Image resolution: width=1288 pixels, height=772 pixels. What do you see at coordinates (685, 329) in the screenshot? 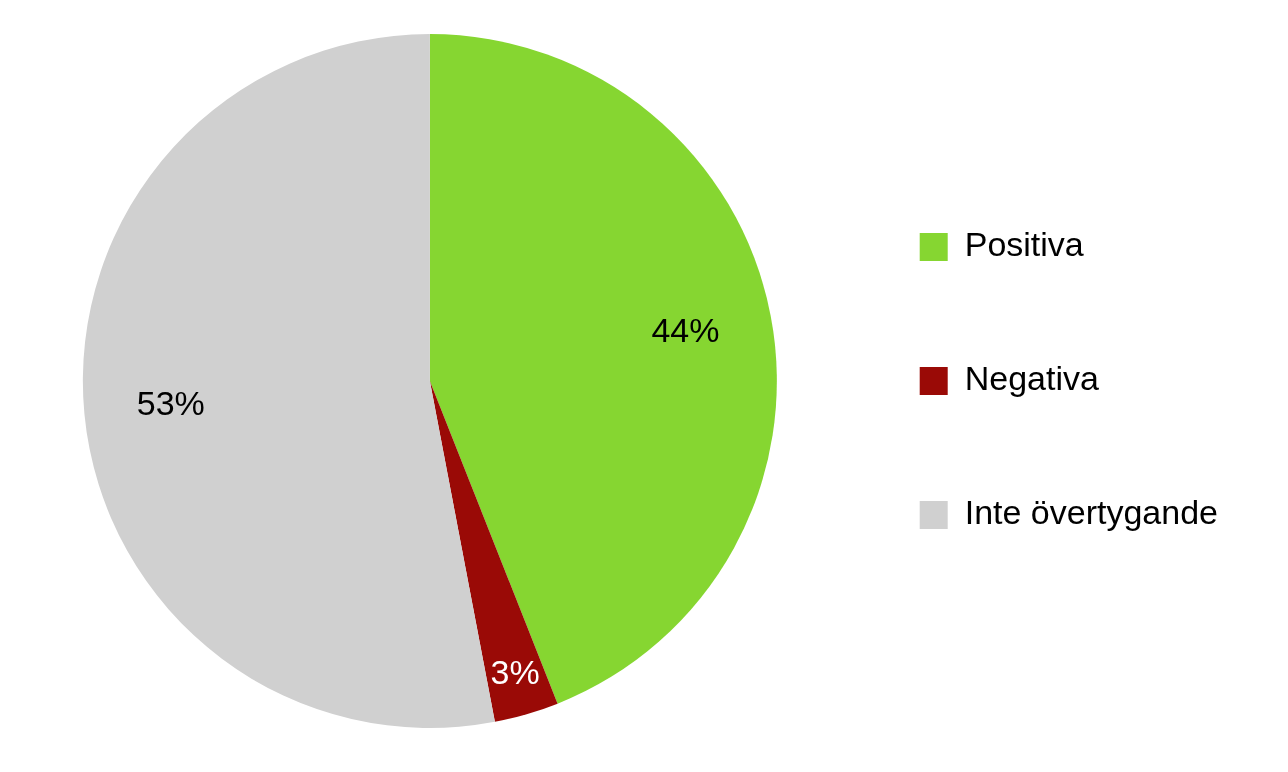
I see `data-label: 44%` at bounding box center [685, 329].